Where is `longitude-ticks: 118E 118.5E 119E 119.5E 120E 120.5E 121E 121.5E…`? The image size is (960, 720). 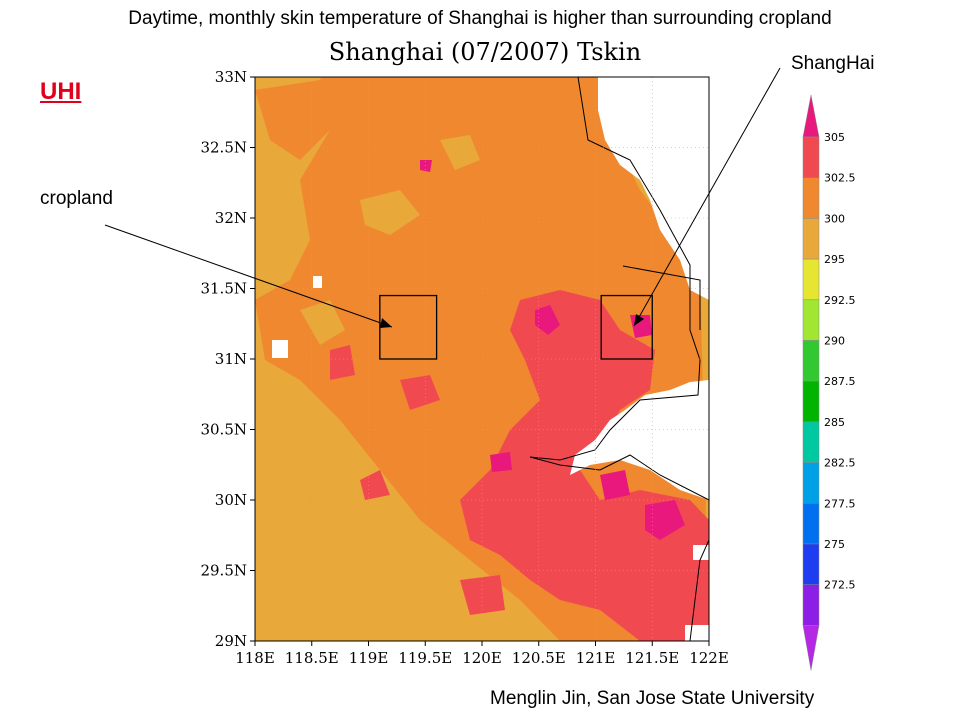
longitude-ticks: 118E 118.5E 119E 119.5E 120E 120.5E 121E 121.5E… is located at coordinates (482, 654).